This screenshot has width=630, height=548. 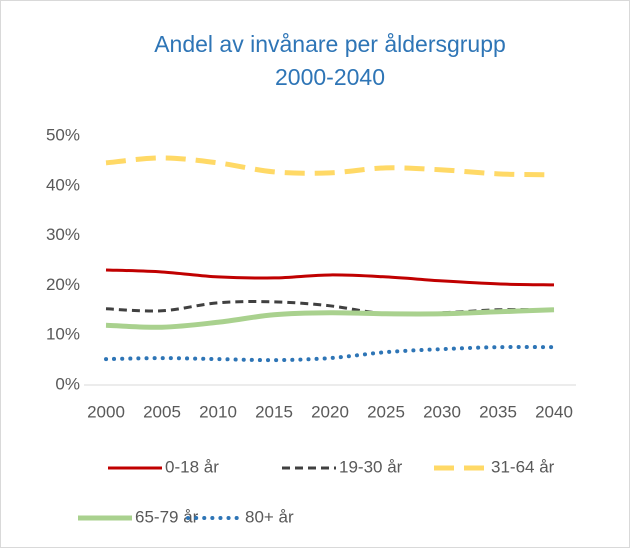 What do you see at coordinates (386, 411) in the screenshot?
I see `x-tick-label: 2025` at bounding box center [386, 411].